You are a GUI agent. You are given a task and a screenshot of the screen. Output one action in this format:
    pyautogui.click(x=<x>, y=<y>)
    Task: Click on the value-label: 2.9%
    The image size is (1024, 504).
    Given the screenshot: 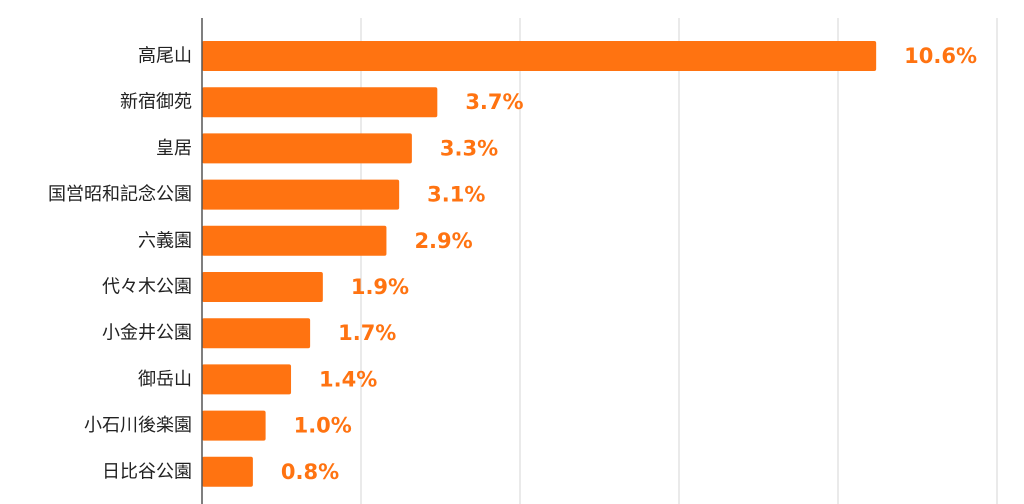 What is the action you would take?
    pyautogui.click(x=443, y=241)
    